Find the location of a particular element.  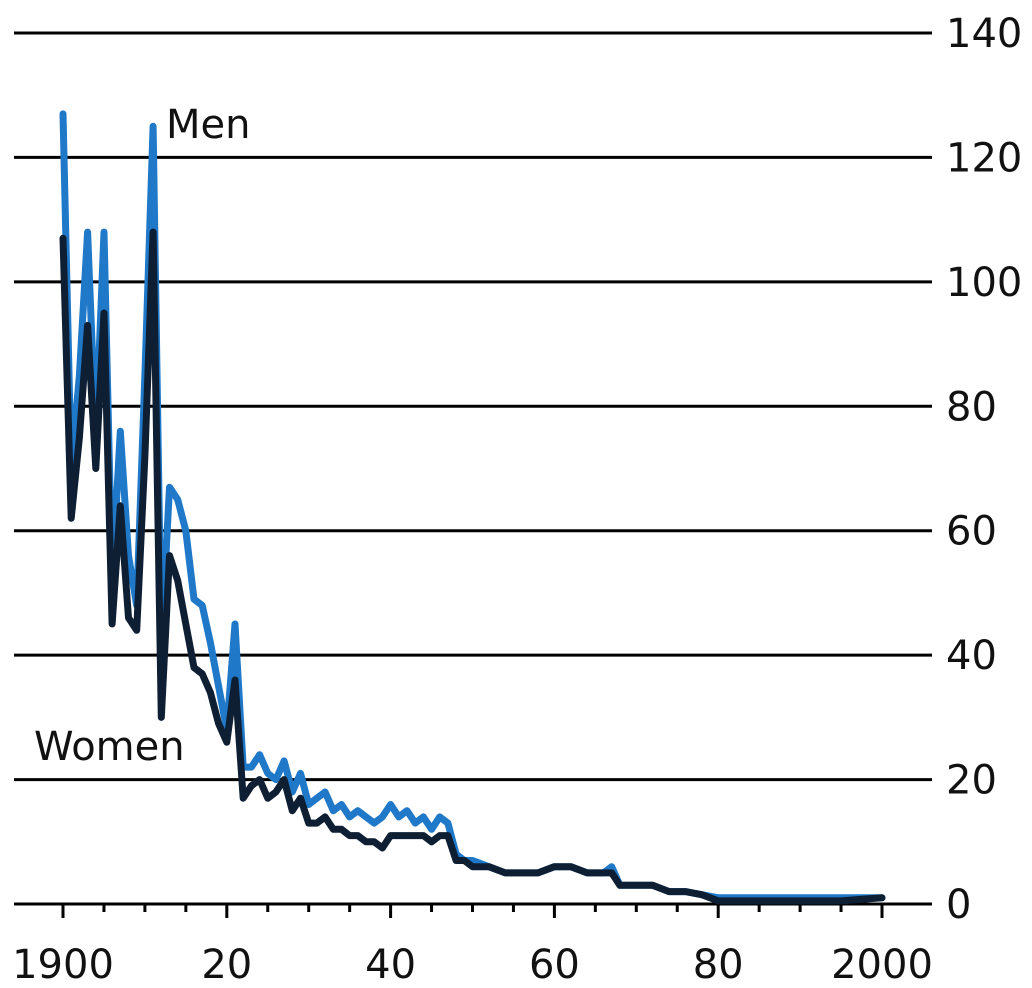

x-tick-label: 20 is located at coordinates (226, 965).